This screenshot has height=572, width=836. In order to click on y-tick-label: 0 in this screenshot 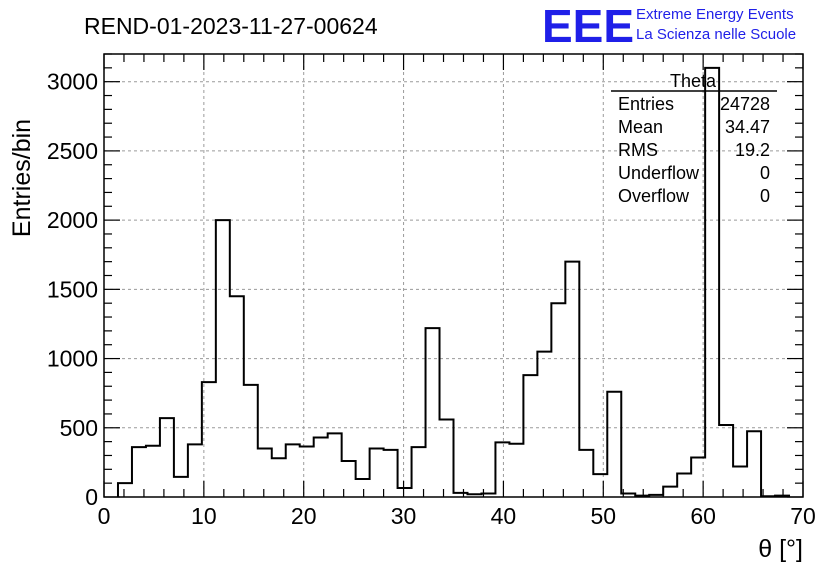, I will do `click(91, 497)`.